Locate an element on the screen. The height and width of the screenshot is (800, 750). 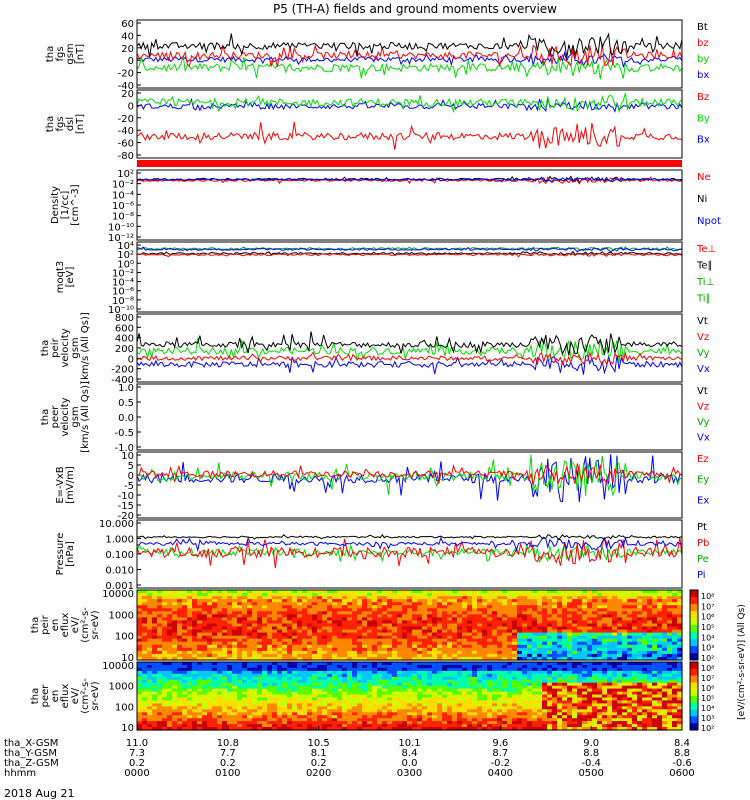
y-tick-label: 10⁻² is located at coordinates (123, 273).